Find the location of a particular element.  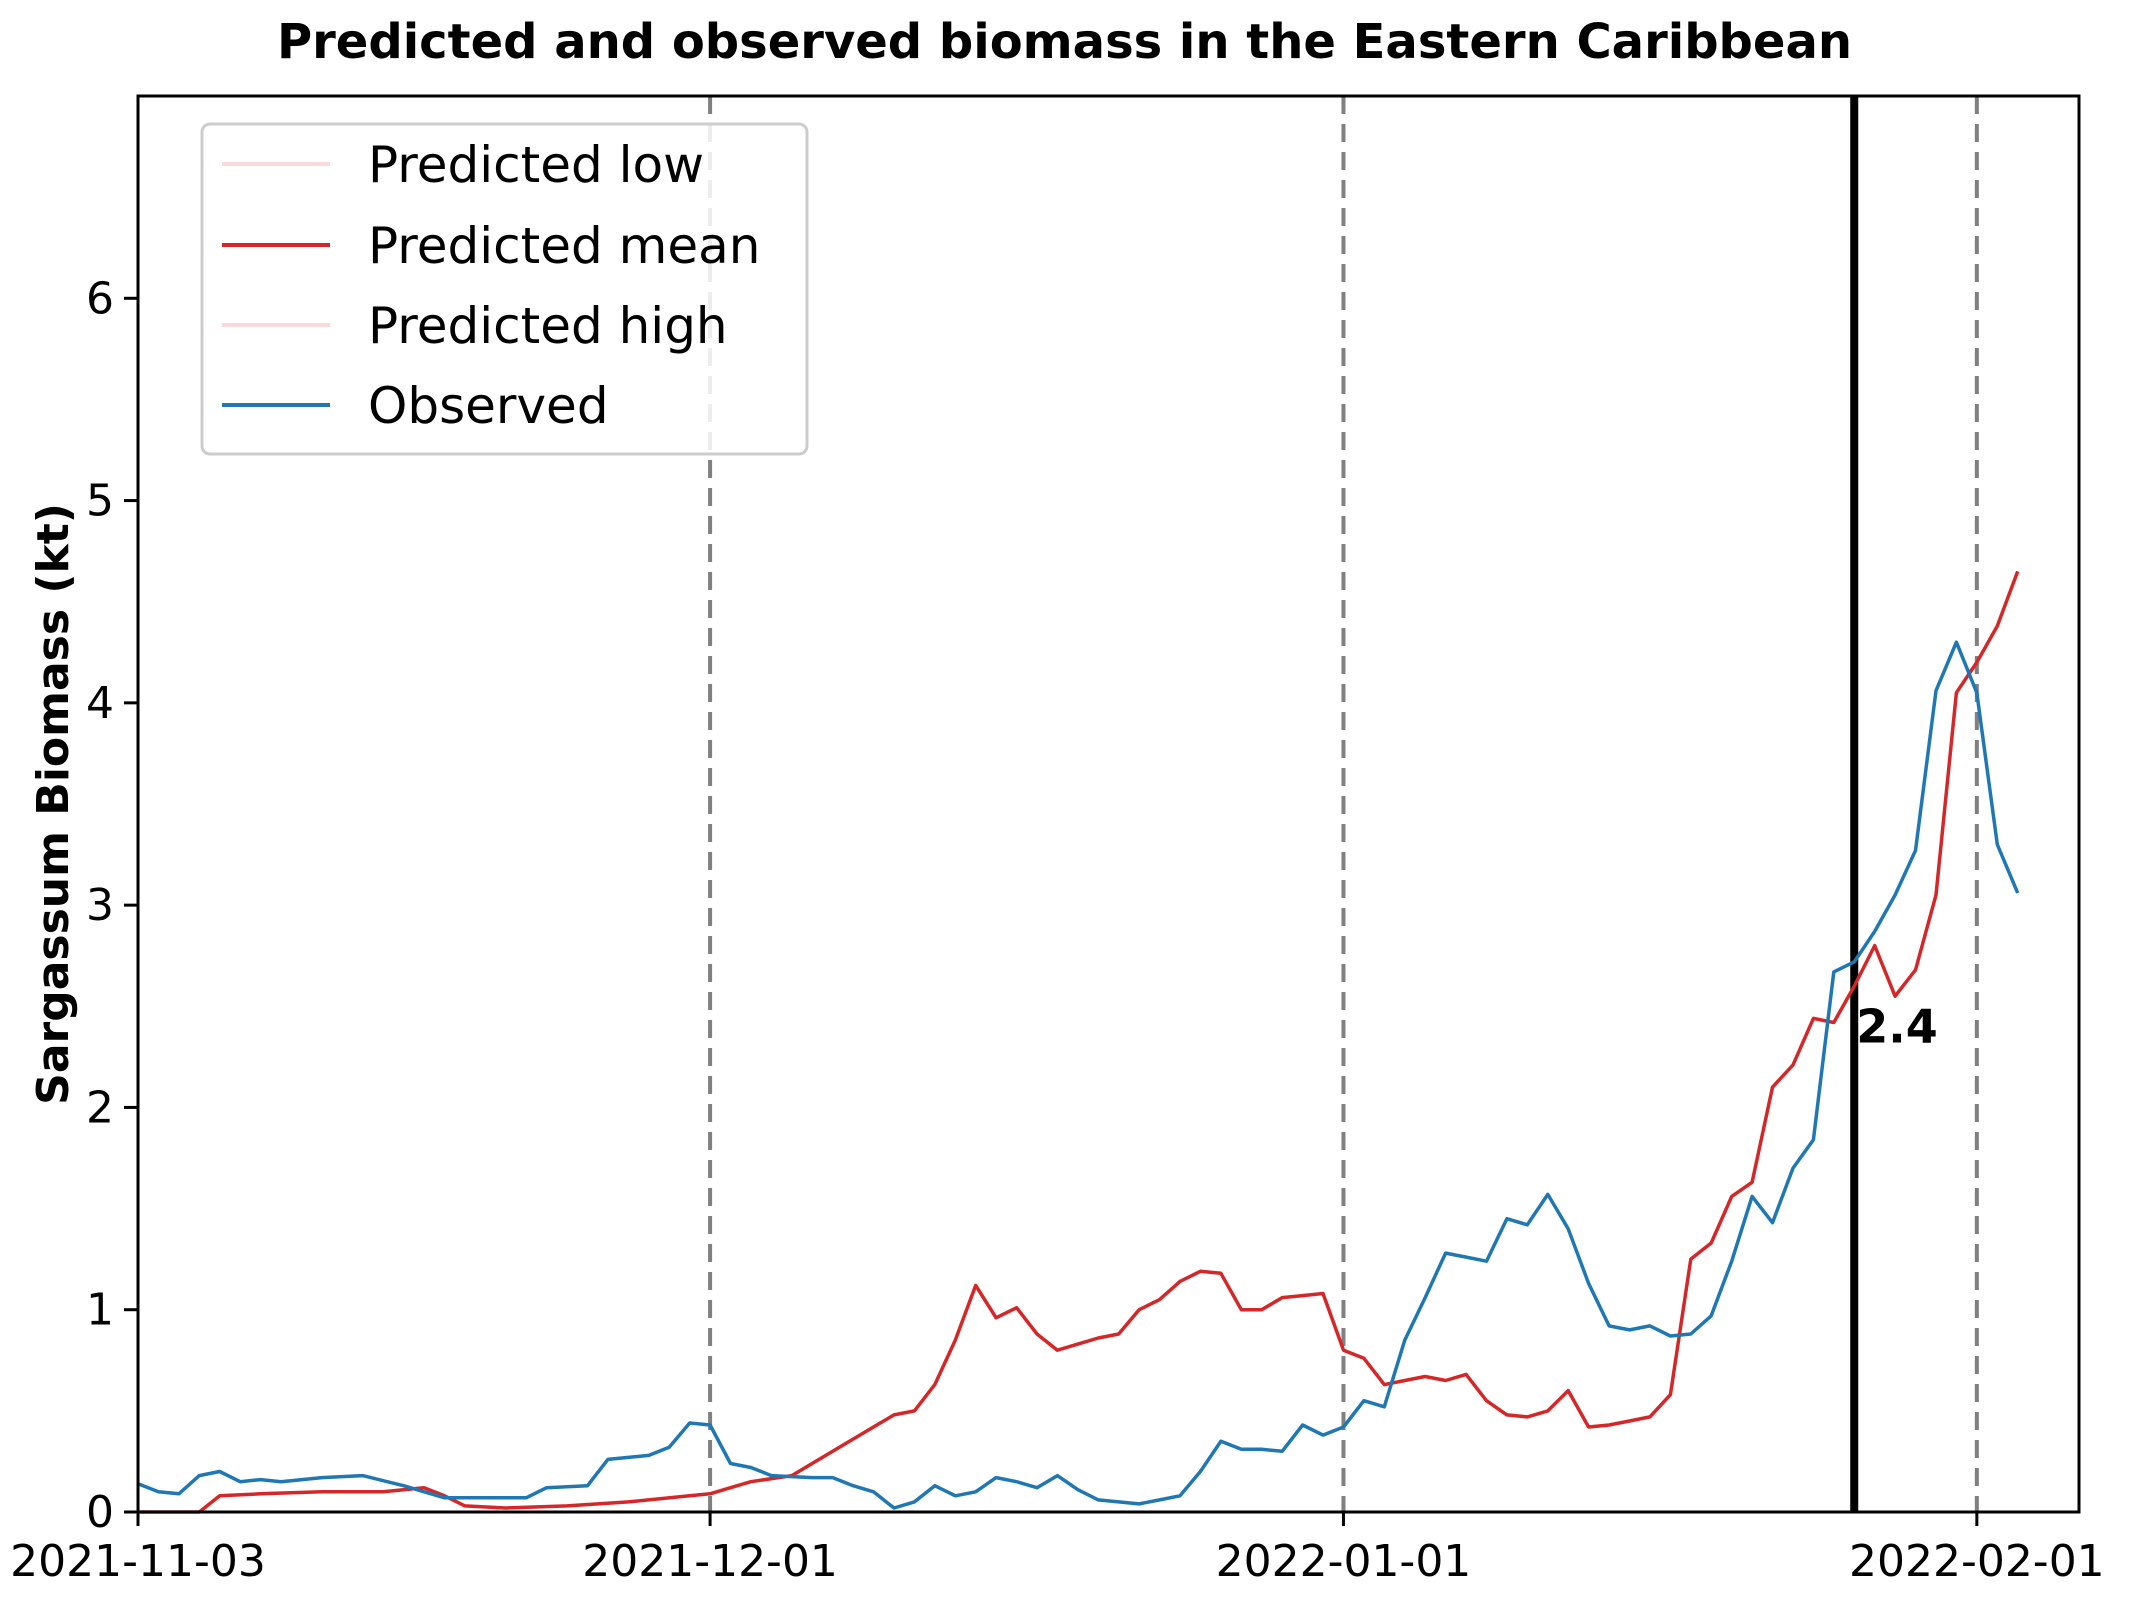

legend-label-predicted-high: Predicted high is located at coordinates (548, 326).